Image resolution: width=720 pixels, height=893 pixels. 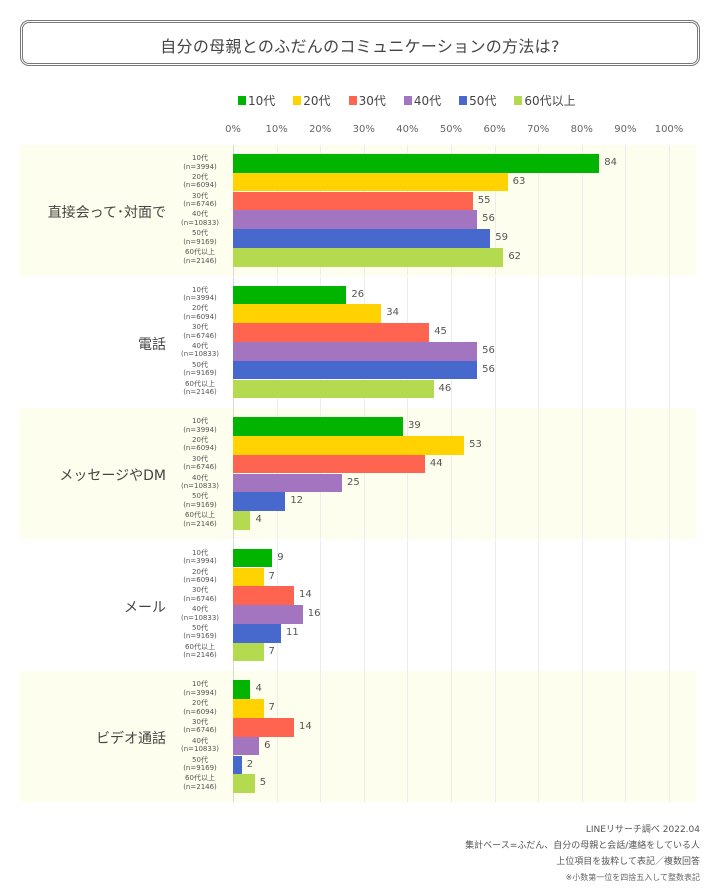 I want to click on bar-row: 30代 (n=6746) 14, so click(x=358, y=595).